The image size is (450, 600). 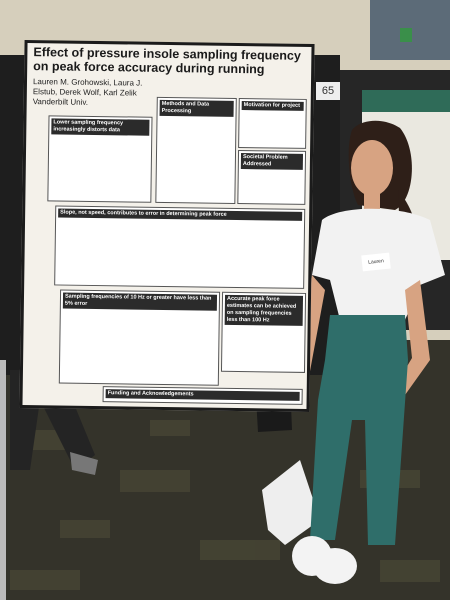 What do you see at coordinates (272, 123) in the screenshot?
I see `poster-section: Motivation for project` at bounding box center [272, 123].